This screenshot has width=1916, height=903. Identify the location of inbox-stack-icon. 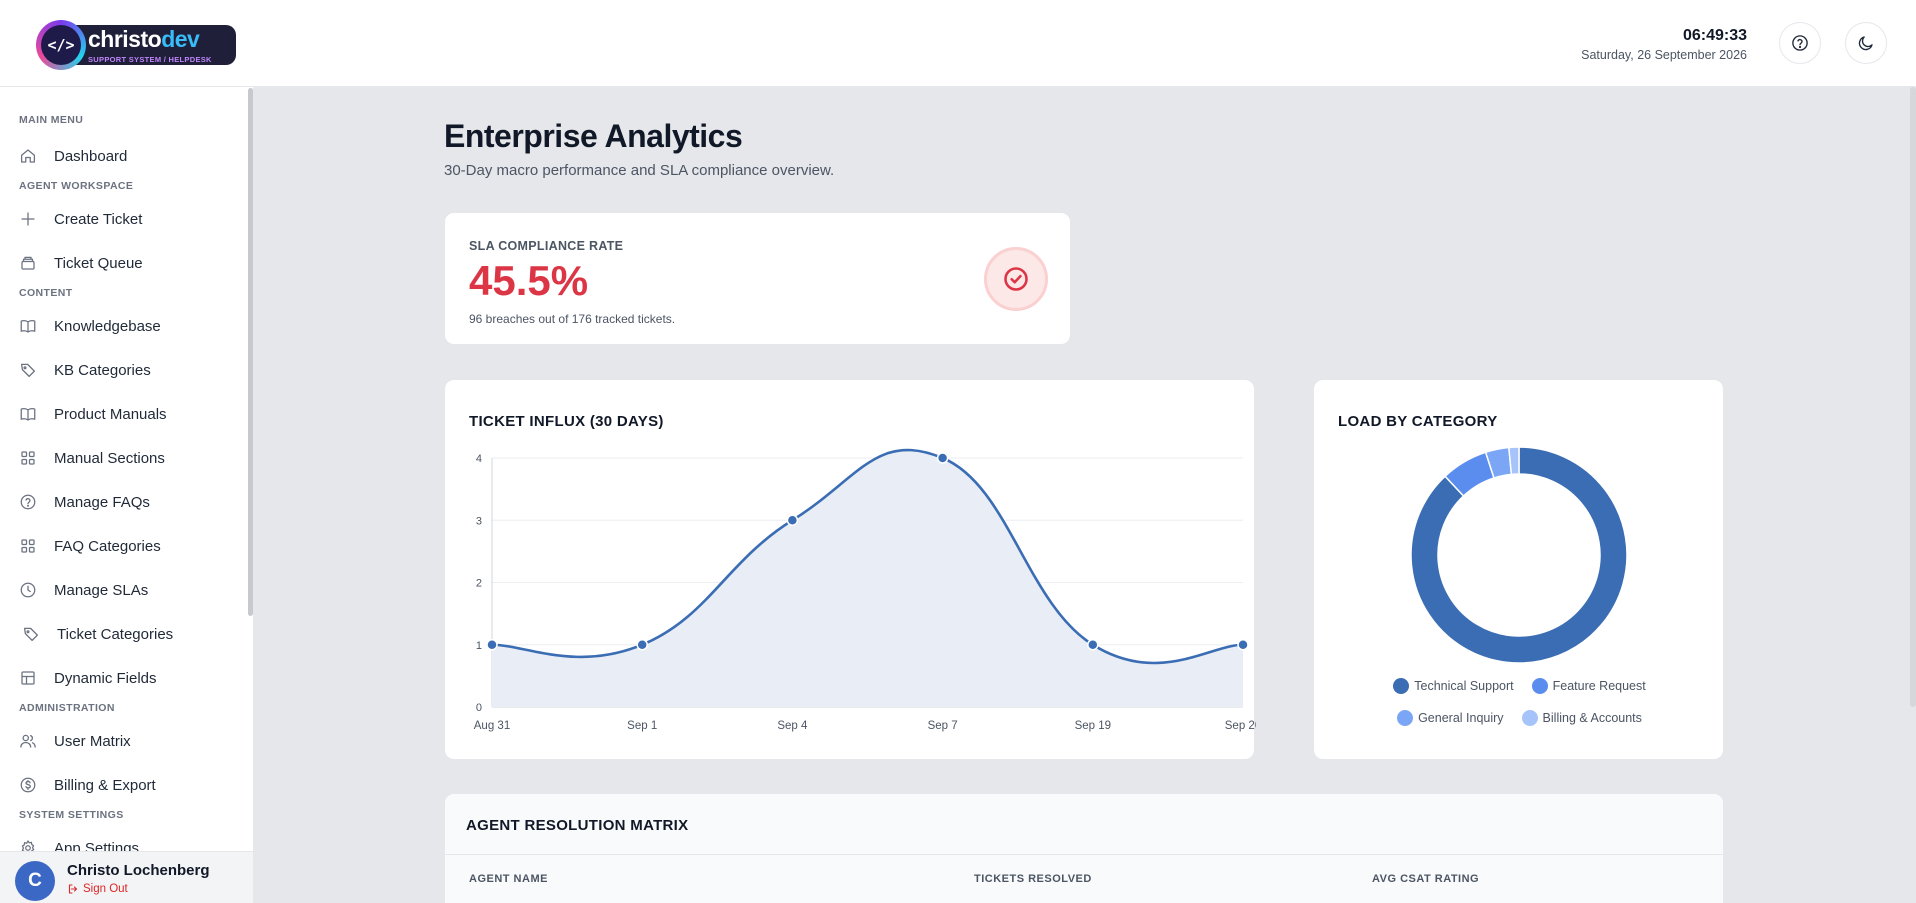
(28, 263).